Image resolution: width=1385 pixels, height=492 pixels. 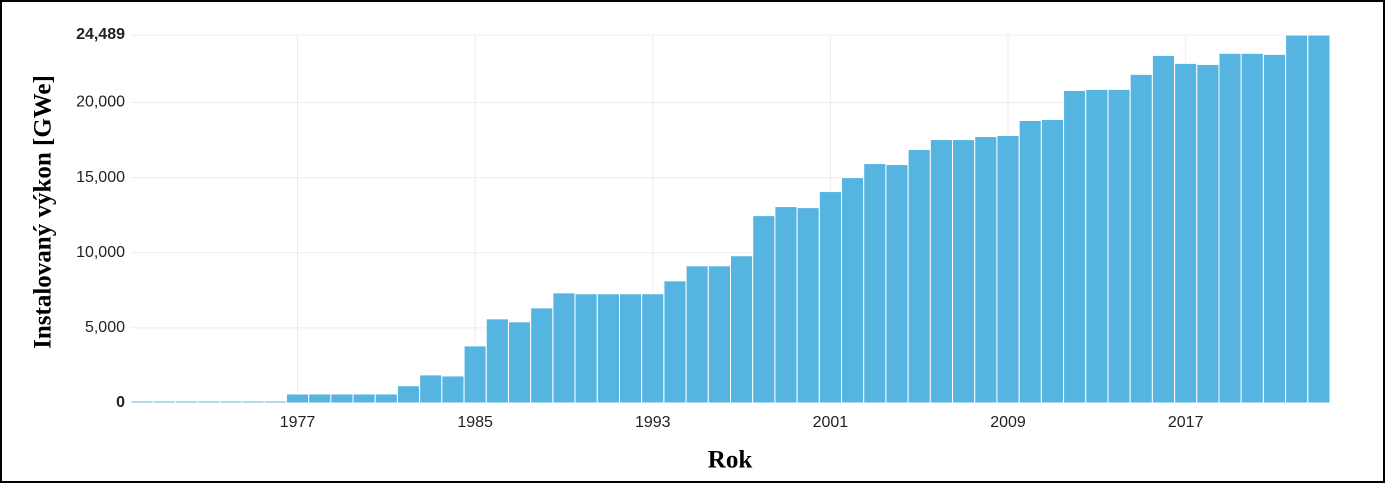 What do you see at coordinates (100, 252) in the screenshot?
I see `y-tick-label: 10,000` at bounding box center [100, 252].